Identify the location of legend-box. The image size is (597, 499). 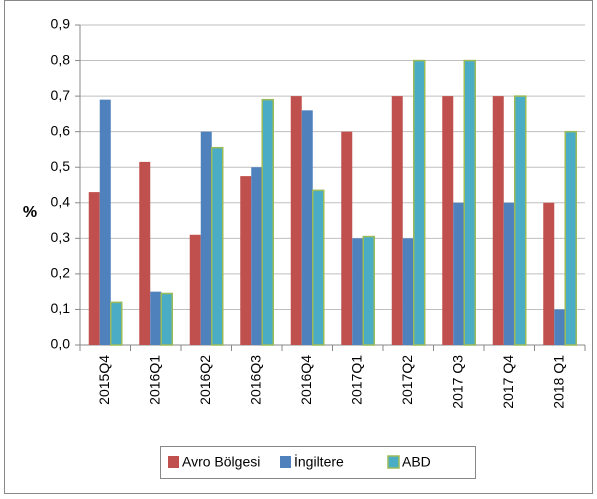
(318, 462).